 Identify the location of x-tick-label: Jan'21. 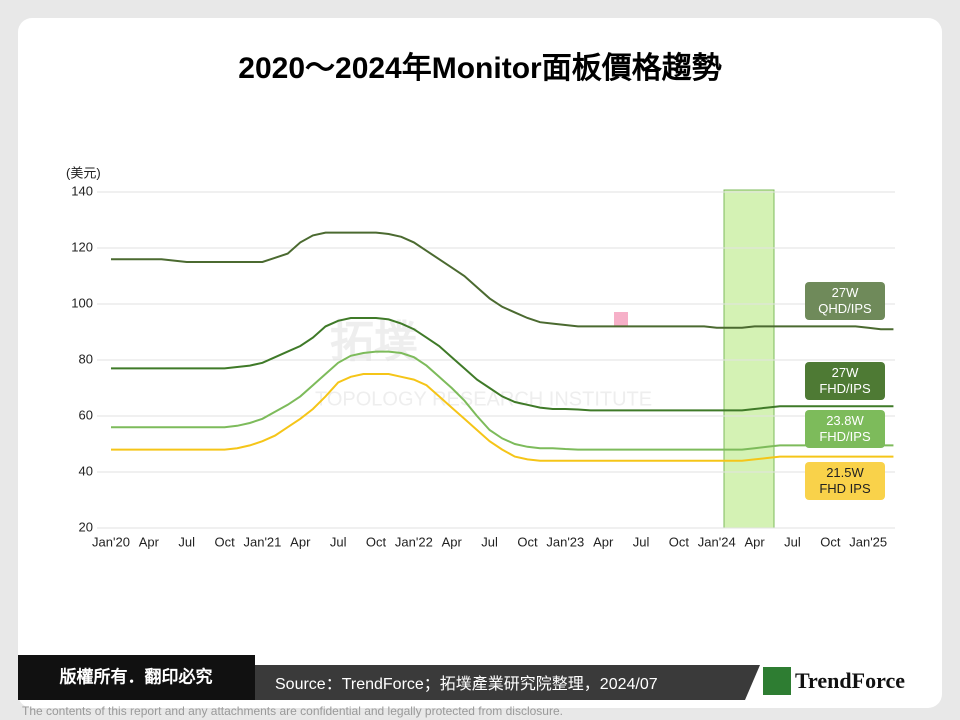
(262, 541).